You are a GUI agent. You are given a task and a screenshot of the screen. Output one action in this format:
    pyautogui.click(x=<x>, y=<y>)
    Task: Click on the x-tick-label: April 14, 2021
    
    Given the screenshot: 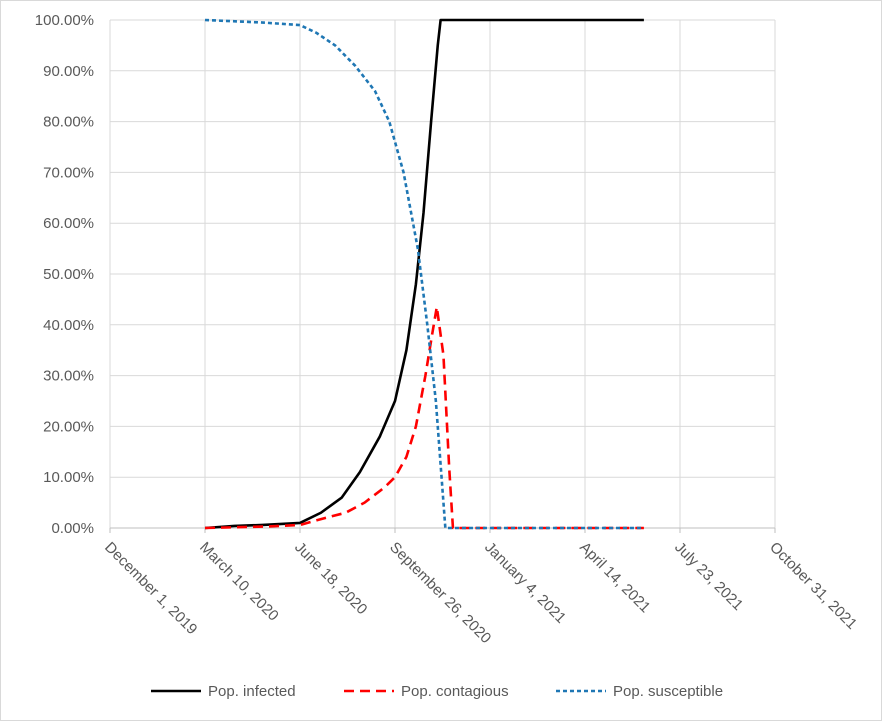 What is the action you would take?
    pyautogui.click(x=614, y=577)
    